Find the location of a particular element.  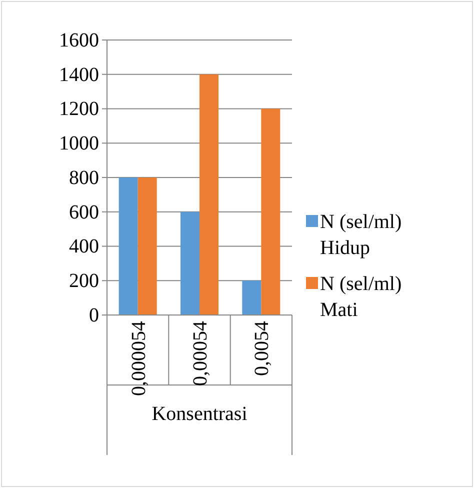

legend-label: N (sel/ml) Hidup is located at coordinates (361, 235).